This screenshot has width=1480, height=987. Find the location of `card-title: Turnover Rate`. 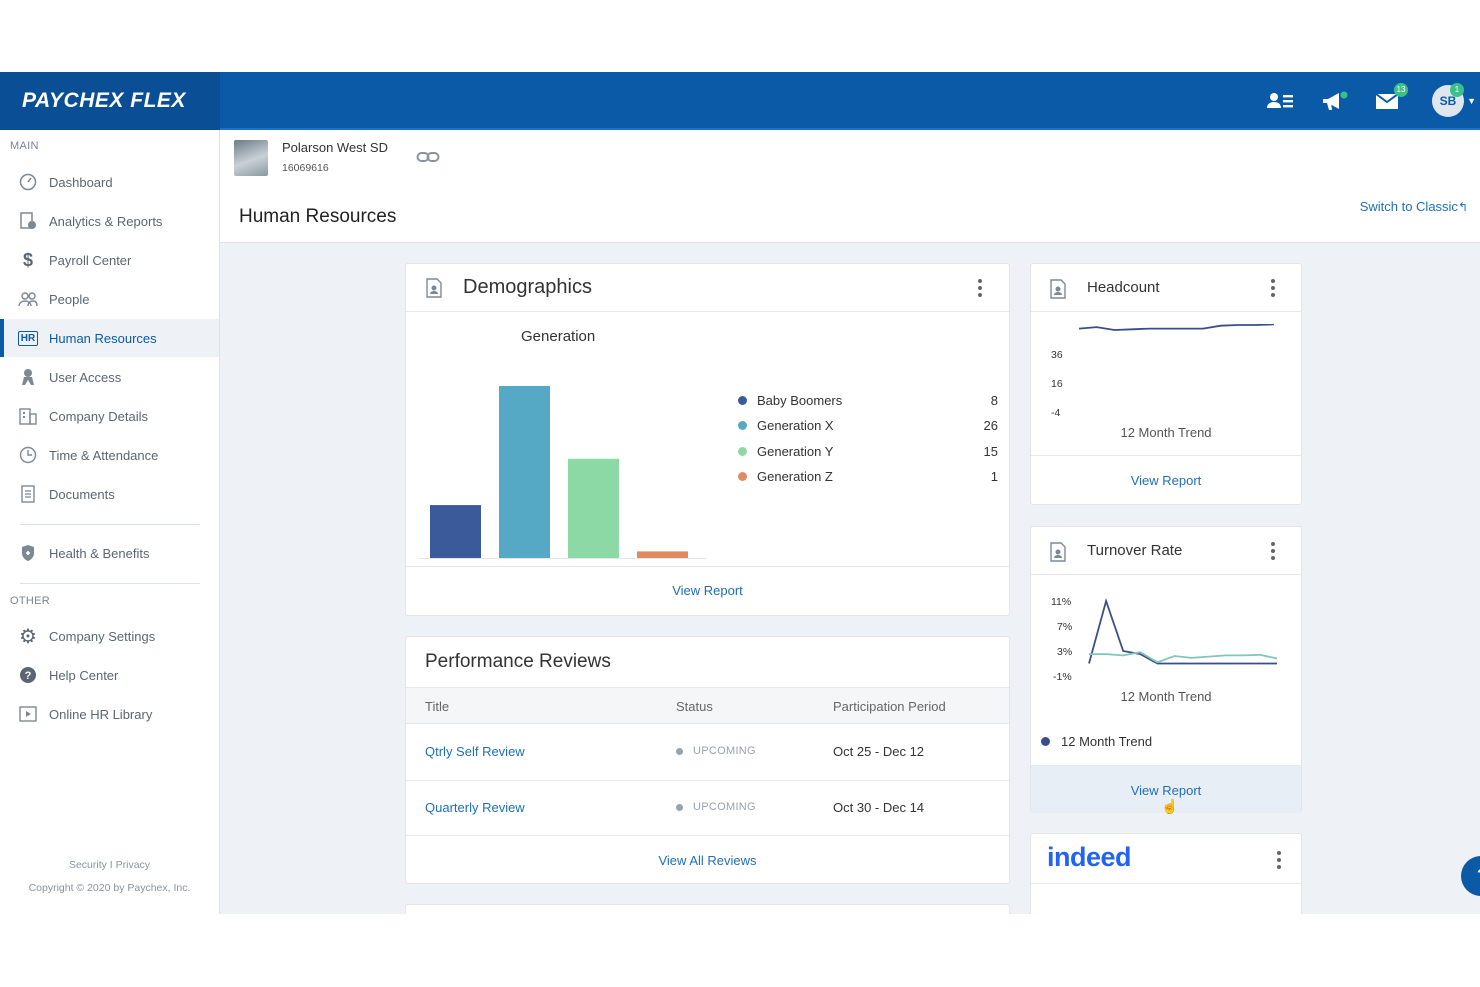

card-title: Turnover Rate is located at coordinates (1135, 550).